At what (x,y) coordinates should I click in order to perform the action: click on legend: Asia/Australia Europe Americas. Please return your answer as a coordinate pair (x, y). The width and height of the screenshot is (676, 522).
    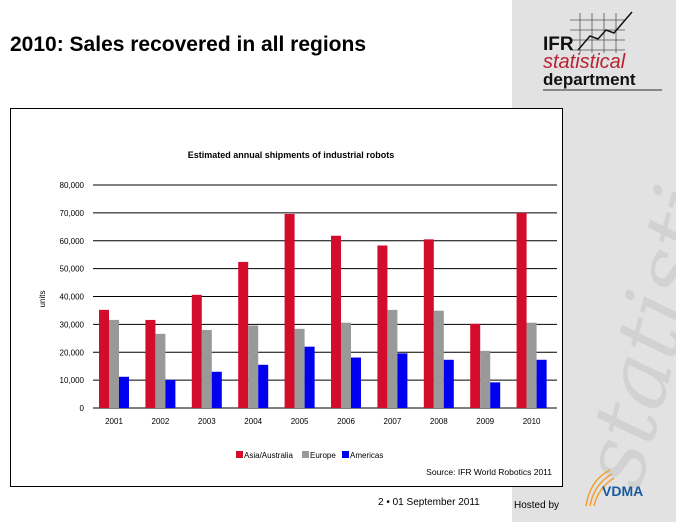
    Looking at the image, I should click on (309, 455).